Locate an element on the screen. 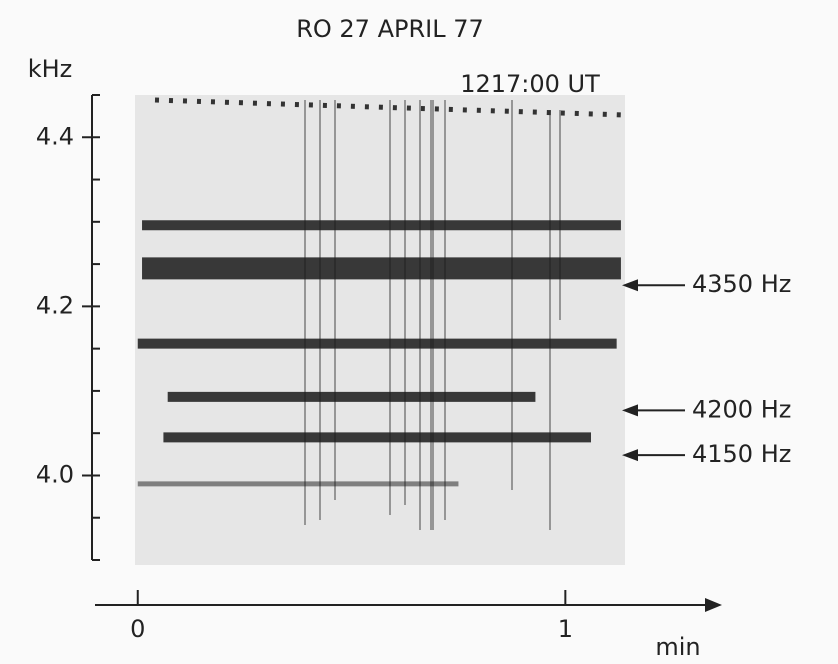  chart-title: RO 27 APRIL 77 is located at coordinates (390, 29).